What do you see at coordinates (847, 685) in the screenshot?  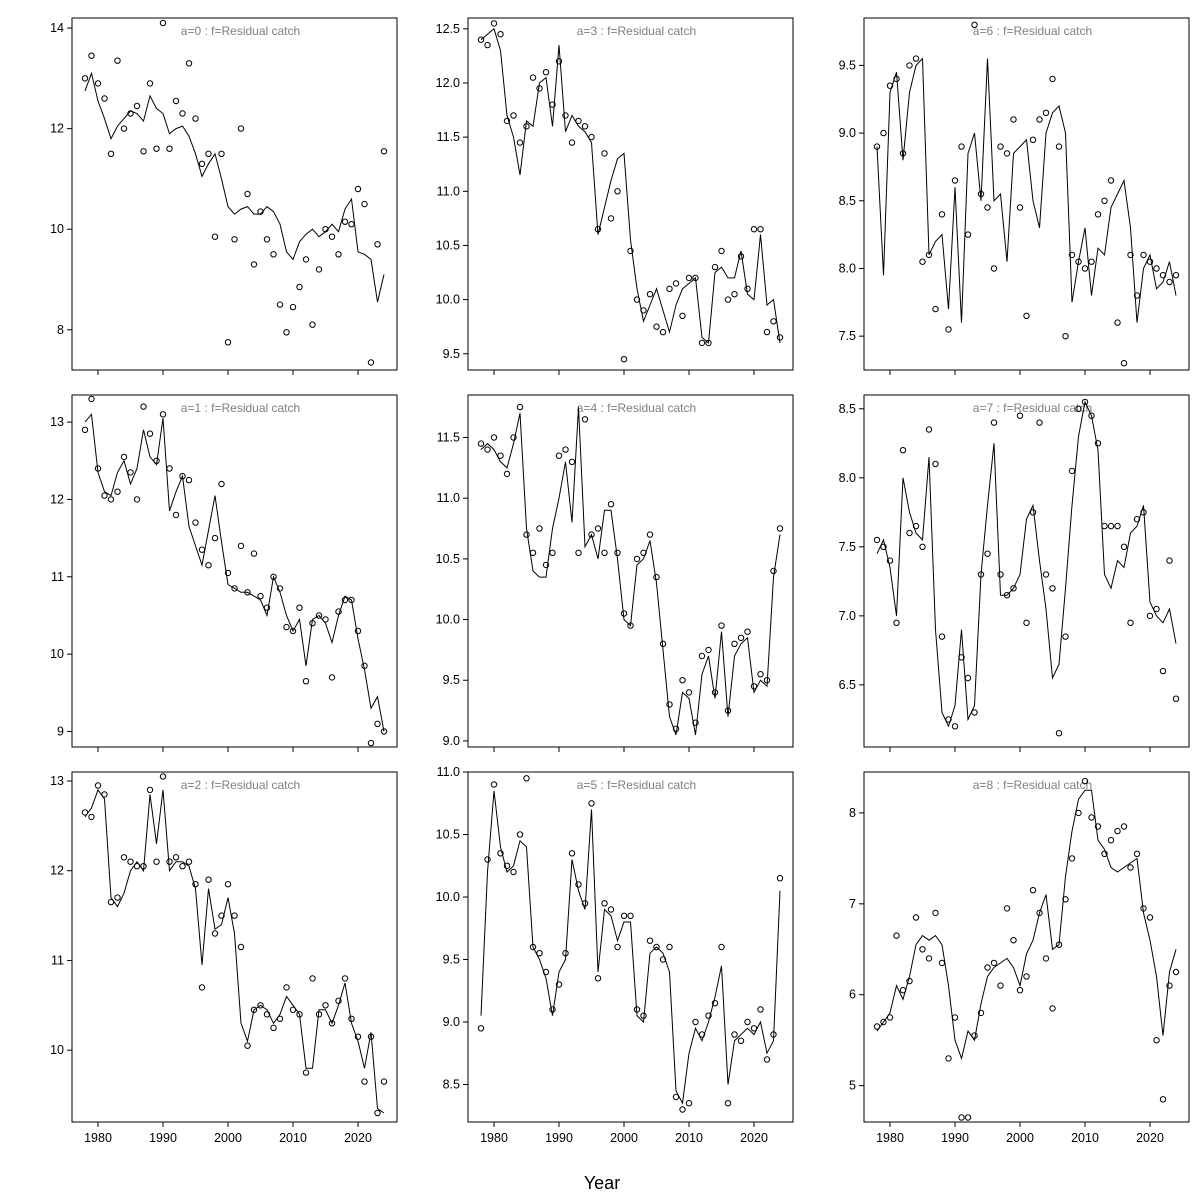 I see `y-tick-label: 6.5` at bounding box center [847, 685].